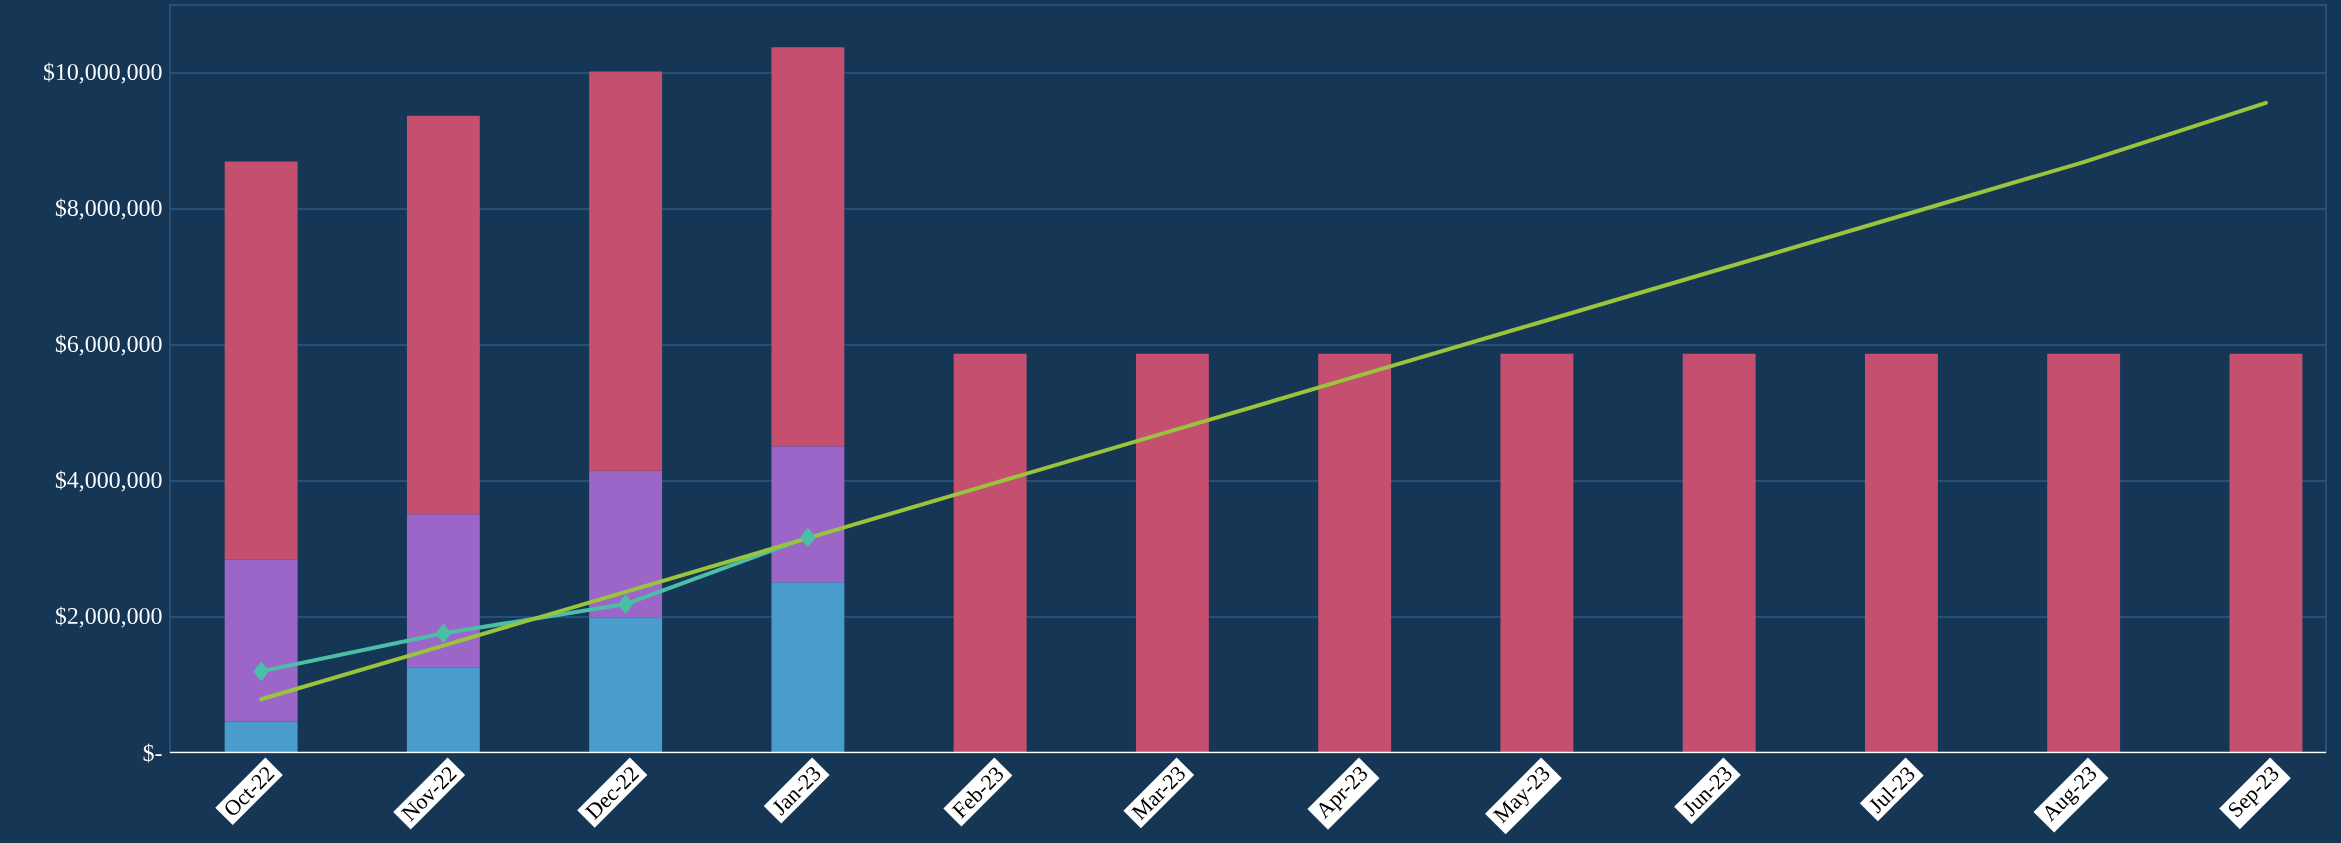  What do you see at coordinates (108, 209) in the screenshot?
I see `y-tick-label: $8,000,000` at bounding box center [108, 209].